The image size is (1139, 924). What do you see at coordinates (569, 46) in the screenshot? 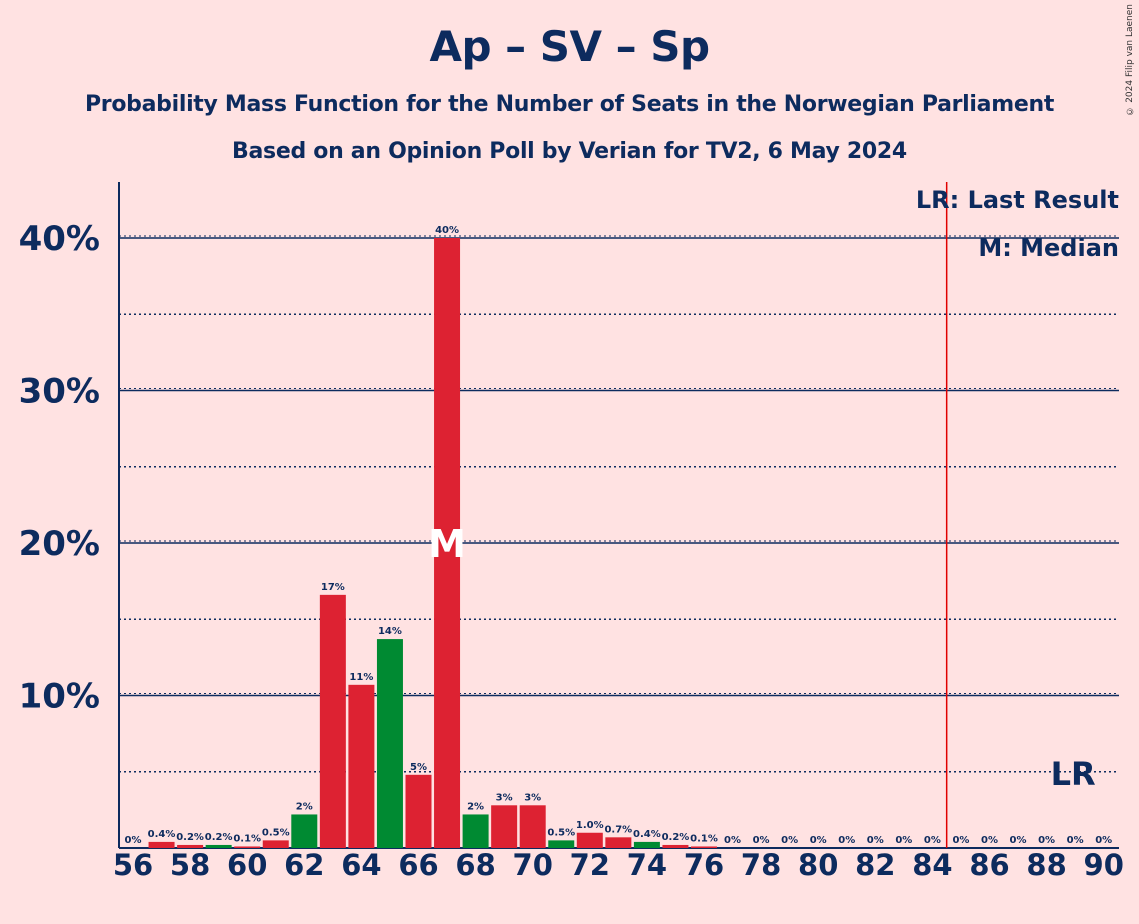
I see `chart-title: Ap – SV – Sp` at bounding box center [569, 46].